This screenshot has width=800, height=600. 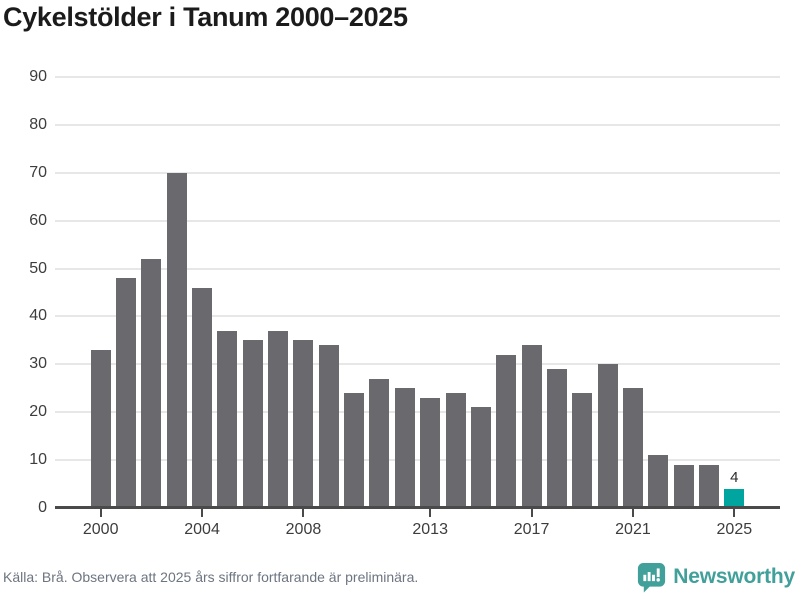 I want to click on x-tick-2025, so click(x=734, y=513).